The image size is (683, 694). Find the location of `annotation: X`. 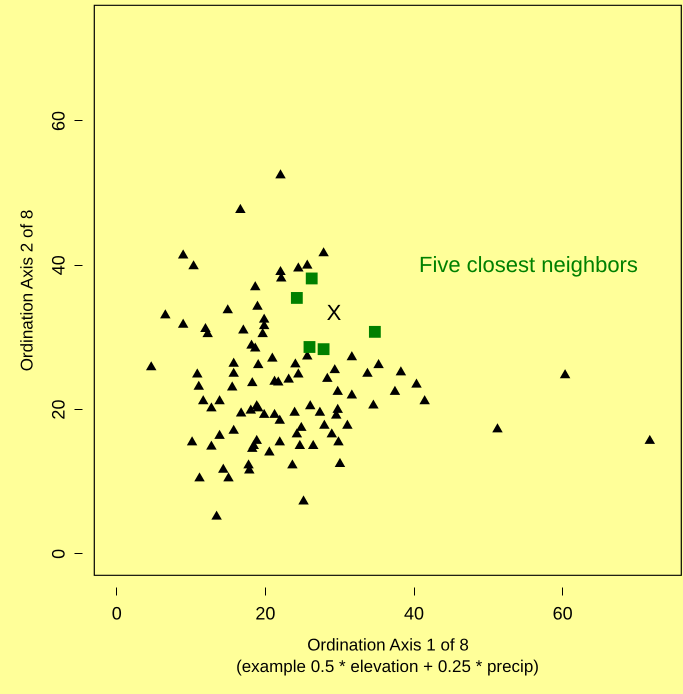

annotation: X is located at coordinates (334, 312).